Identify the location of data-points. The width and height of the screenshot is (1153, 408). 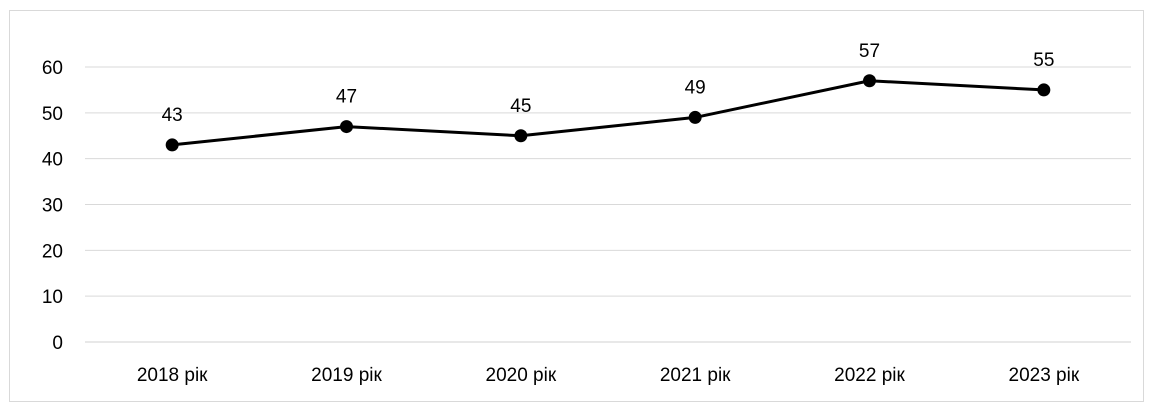
(608, 113).